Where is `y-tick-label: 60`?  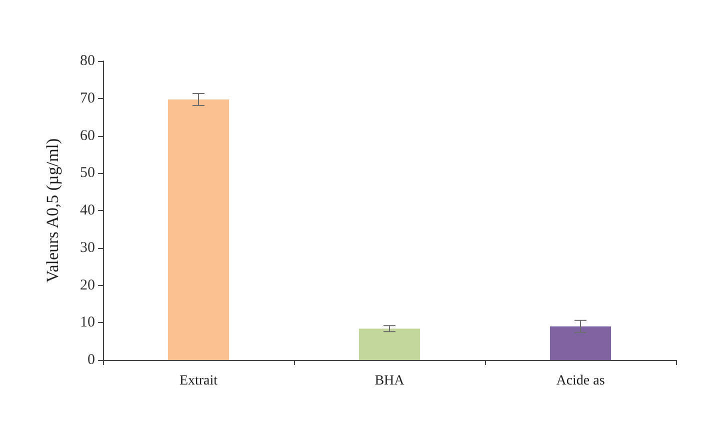 y-tick-label: 60 is located at coordinates (87, 136).